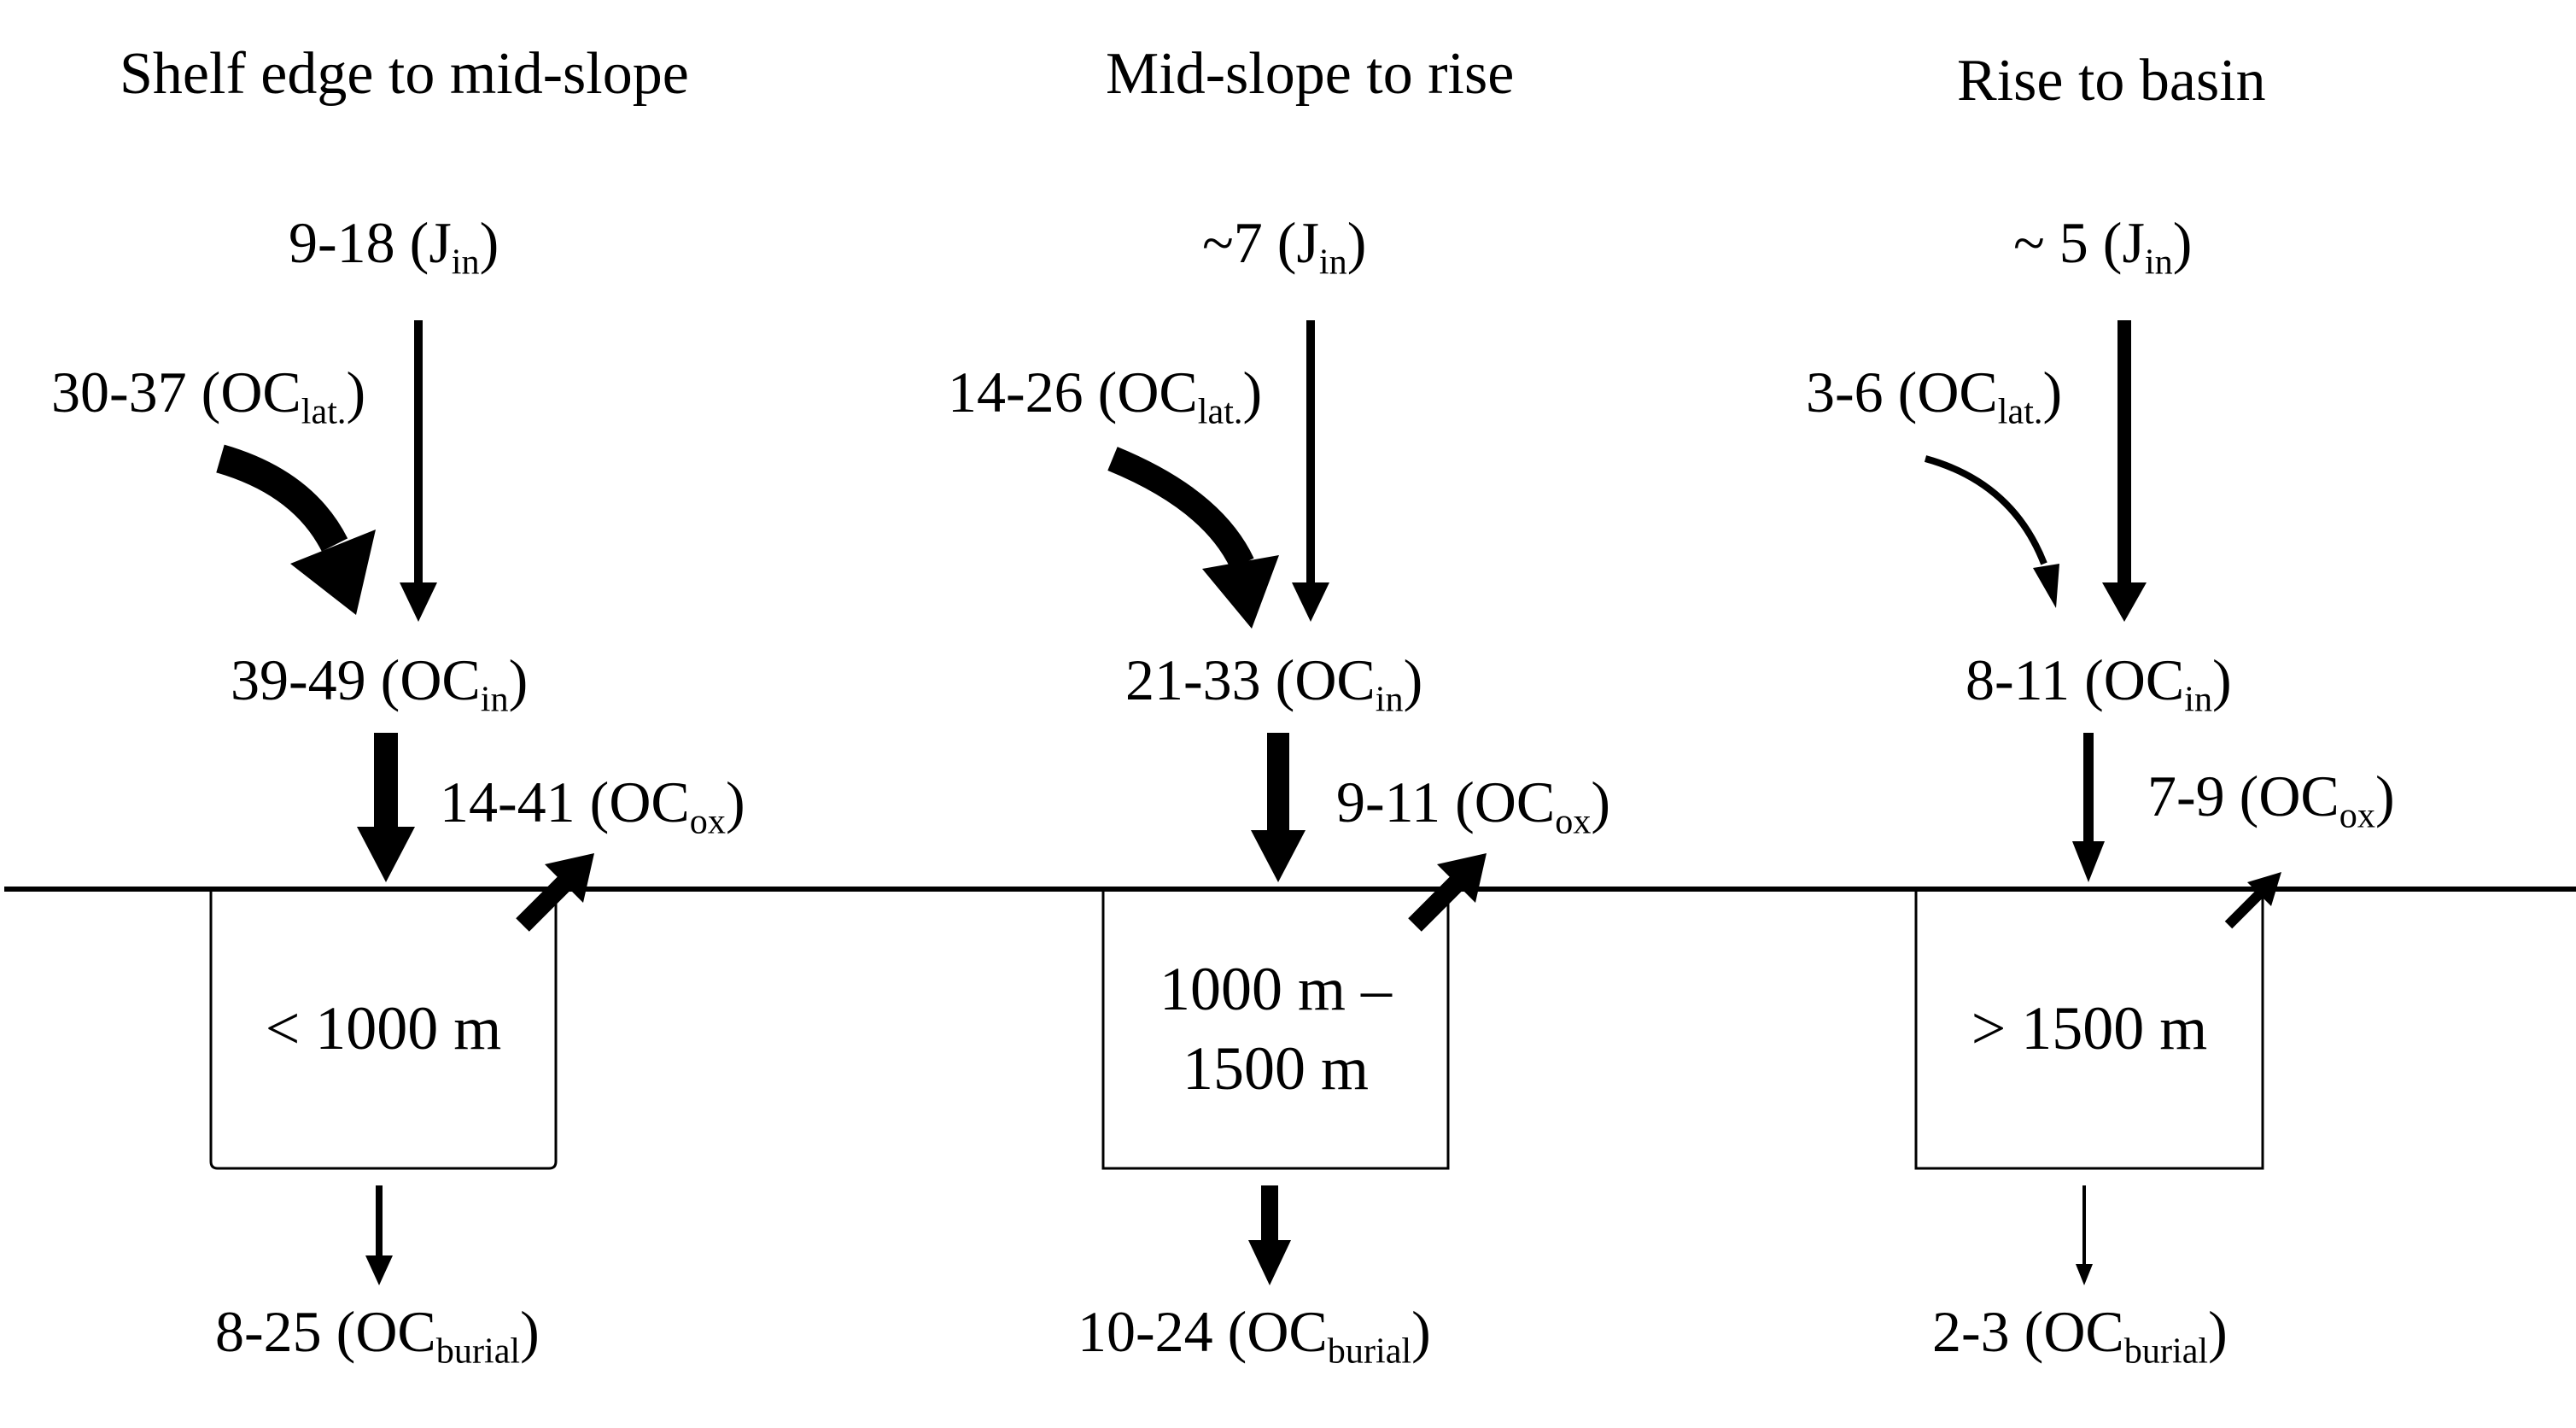 The width and height of the screenshot is (2576, 1428). I want to click on oc-burial-label-1: 8-25 (OCburial), so click(377, 1335).